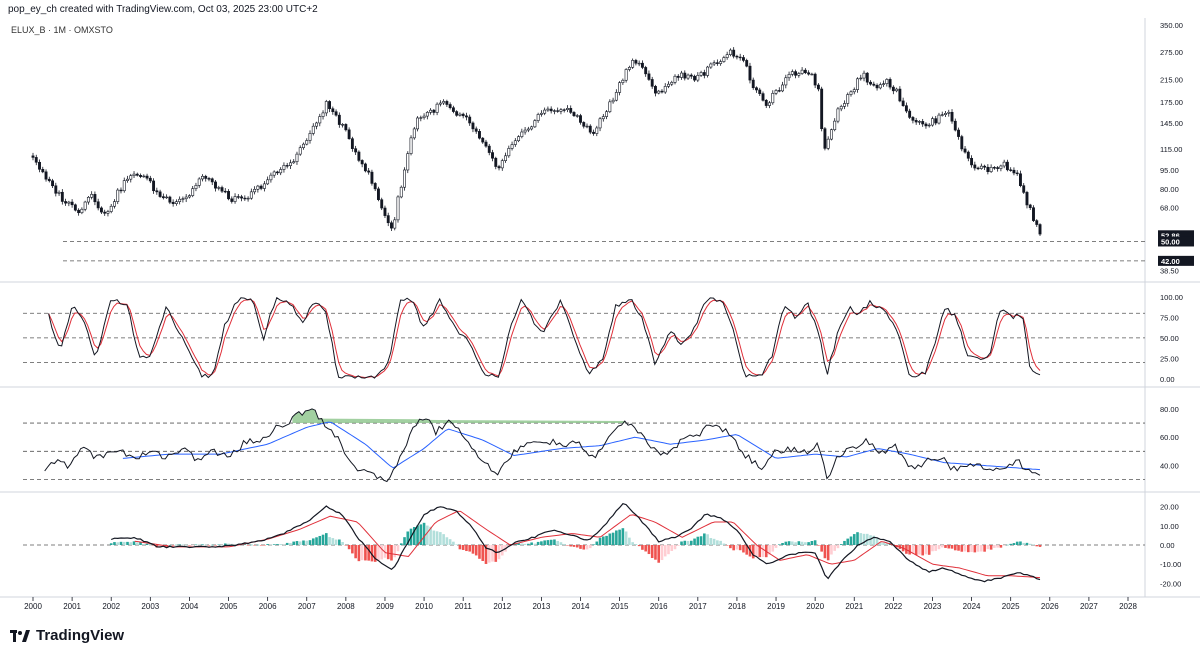 The width and height of the screenshot is (1200, 656). What do you see at coordinates (20, 635) in the screenshot?
I see `tradingview-logo-icon` at bounding box center [20, 635].